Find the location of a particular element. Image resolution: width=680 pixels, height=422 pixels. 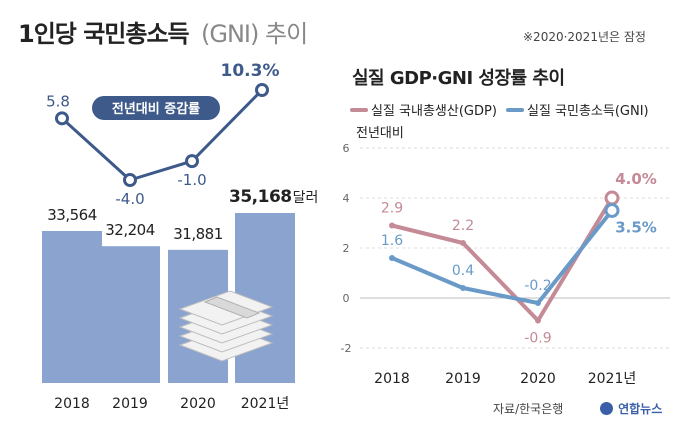

x-tick-label-1: 2019 is located at coordinates (463, 379).